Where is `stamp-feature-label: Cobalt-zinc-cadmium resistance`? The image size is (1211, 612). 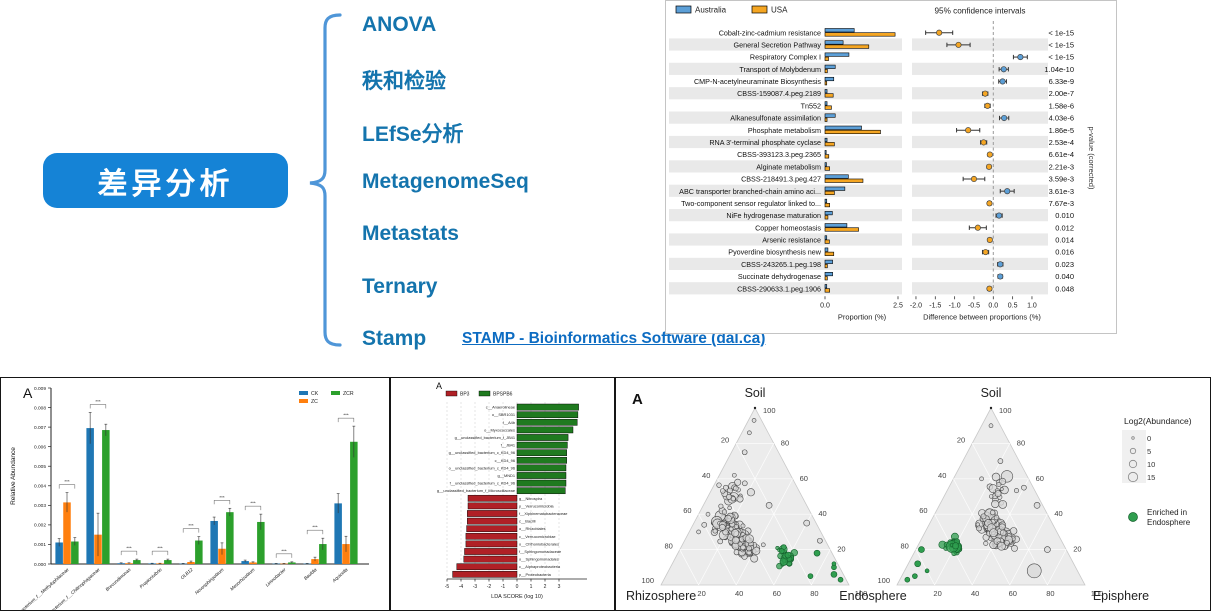 stamp-feature-label: Cobalt-zinc-cadmium resistance is located at coordinates (770, 32).